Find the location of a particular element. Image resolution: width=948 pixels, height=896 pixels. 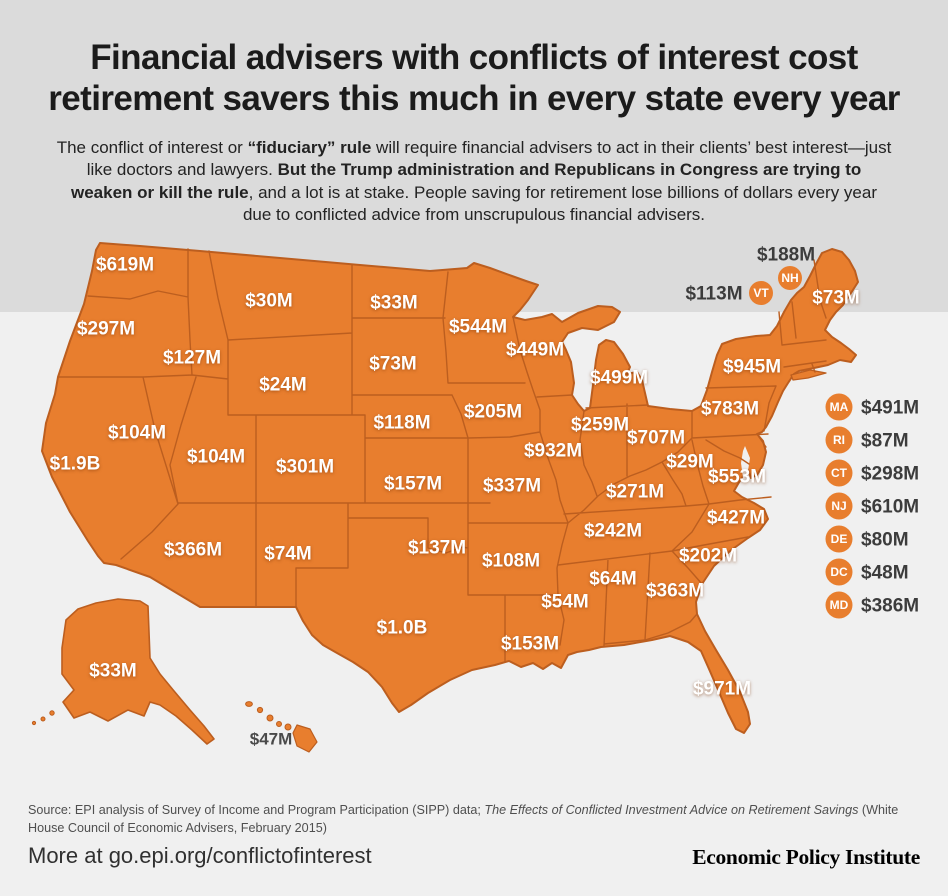

state-value-WV: $29M is located at coordinates (690, 462).